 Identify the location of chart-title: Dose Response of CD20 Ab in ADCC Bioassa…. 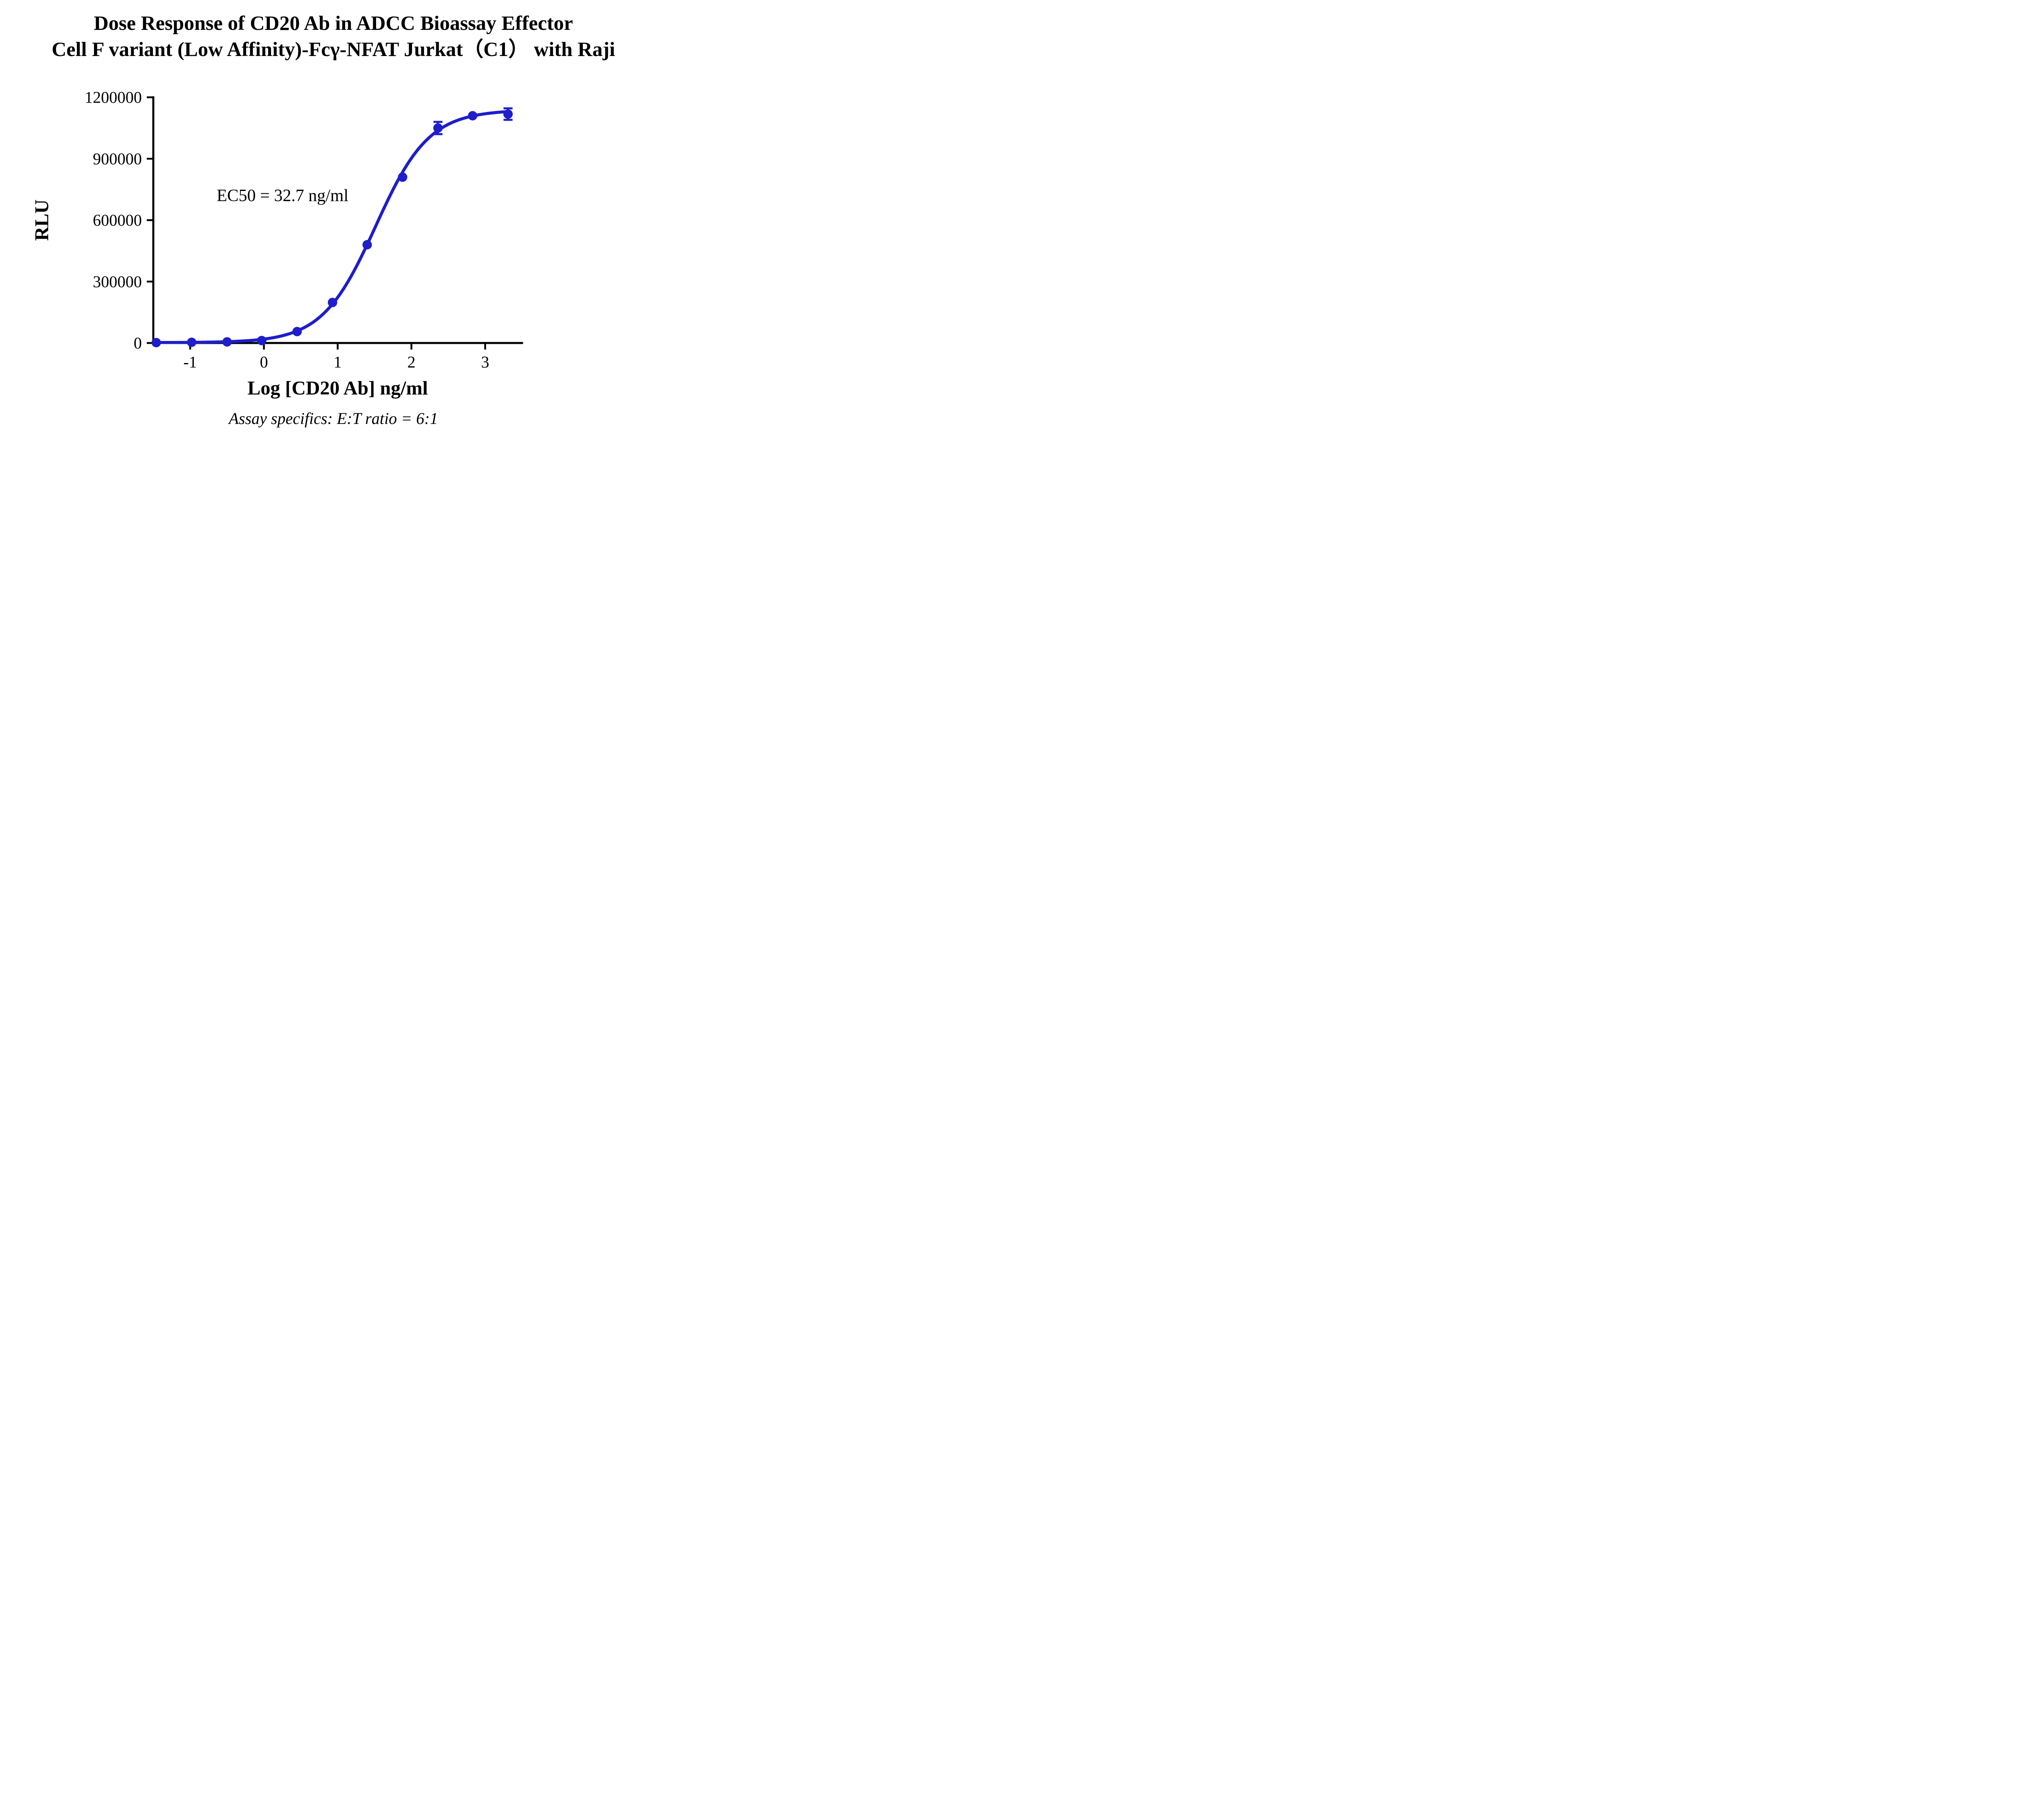
(333, 36).